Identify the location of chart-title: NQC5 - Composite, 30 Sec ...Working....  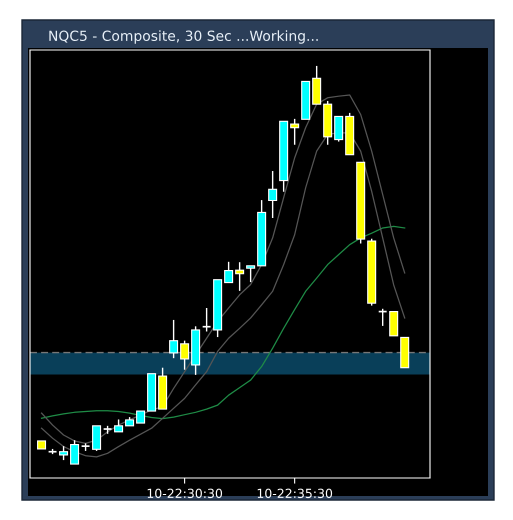
(183, 37).